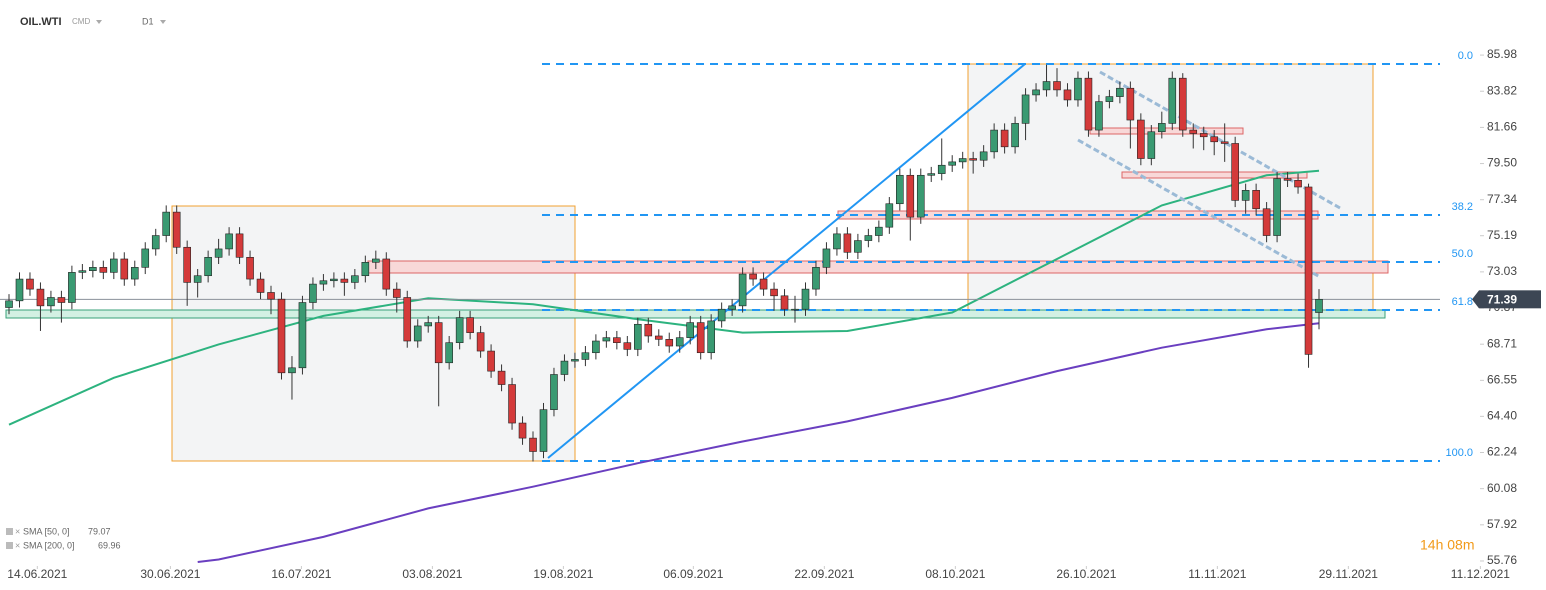 The width and height of the screenshot is (1546, 590). What do you see at coordinates (49, 545) in the screenshot?
I see `legend-name: SMA [200, 0]` at bounding box center [49, 545].